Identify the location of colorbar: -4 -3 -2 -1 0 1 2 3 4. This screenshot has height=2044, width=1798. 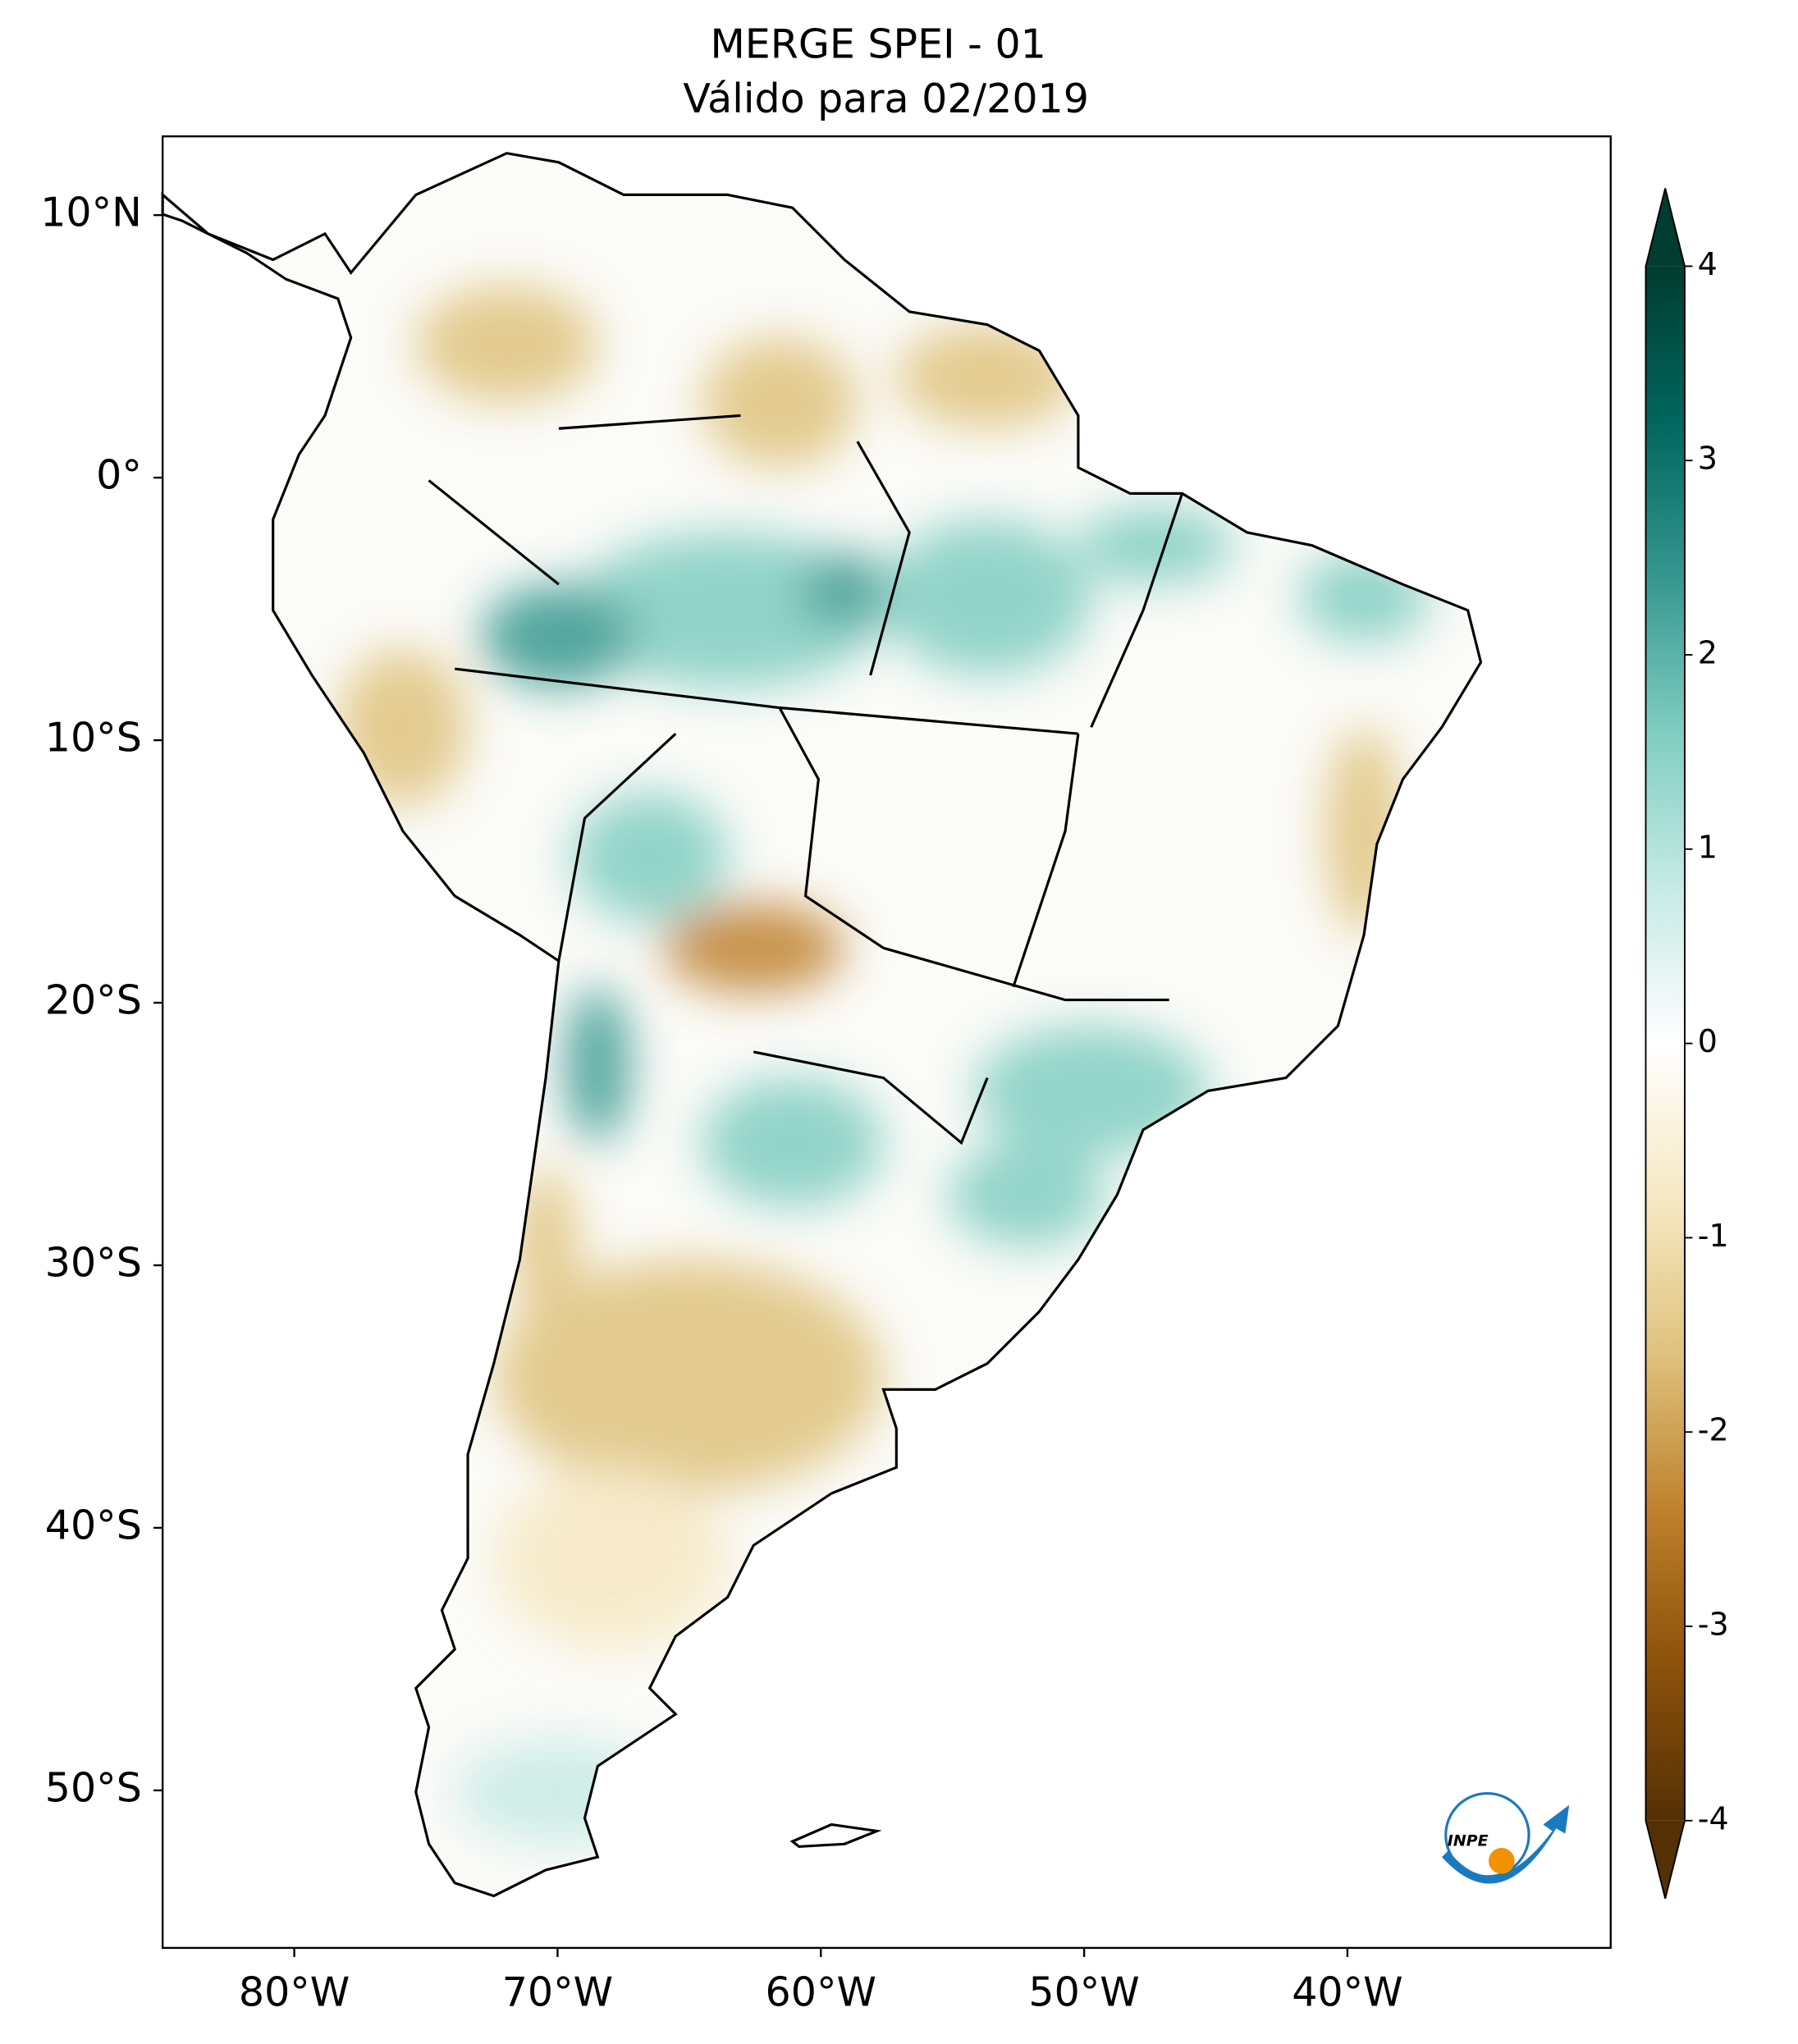
(1687, 1043).